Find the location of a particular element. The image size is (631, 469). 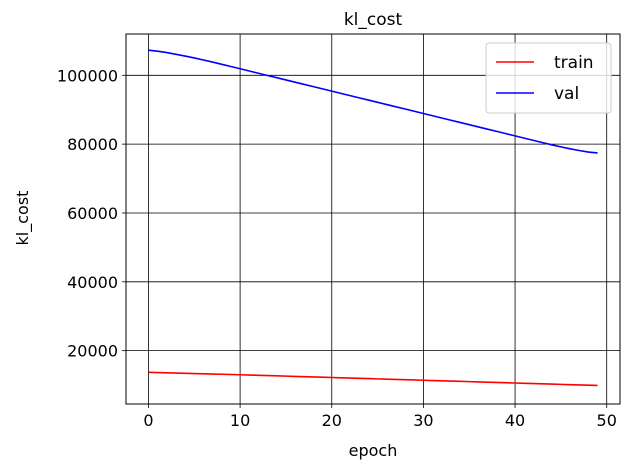

legend-label-train: train is located at coordinates (574, 63).